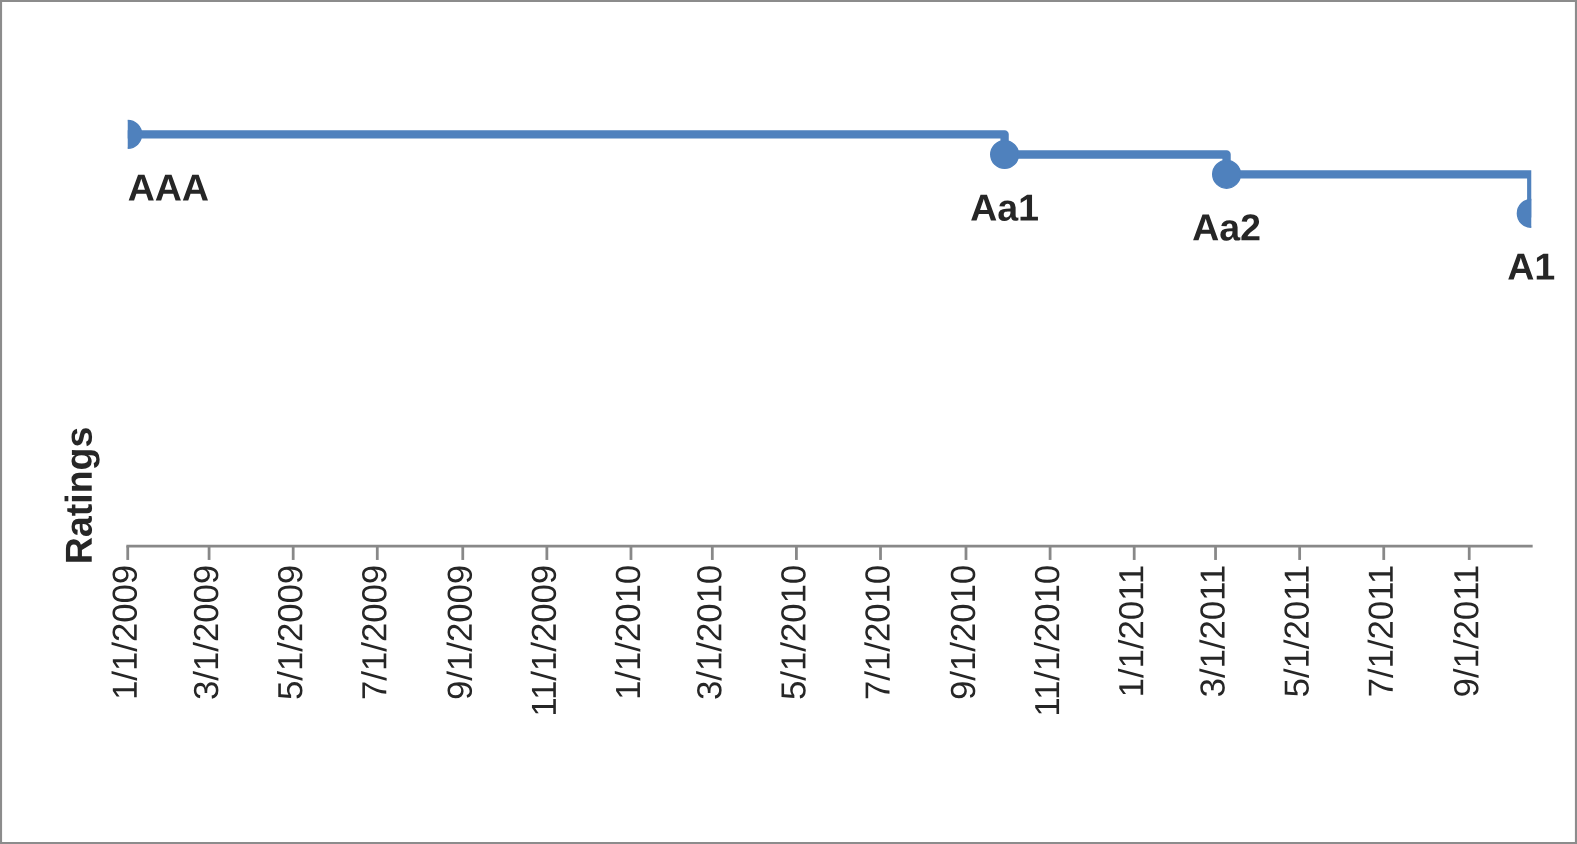  I want to click on annotation: AAA, so click(168, 187).